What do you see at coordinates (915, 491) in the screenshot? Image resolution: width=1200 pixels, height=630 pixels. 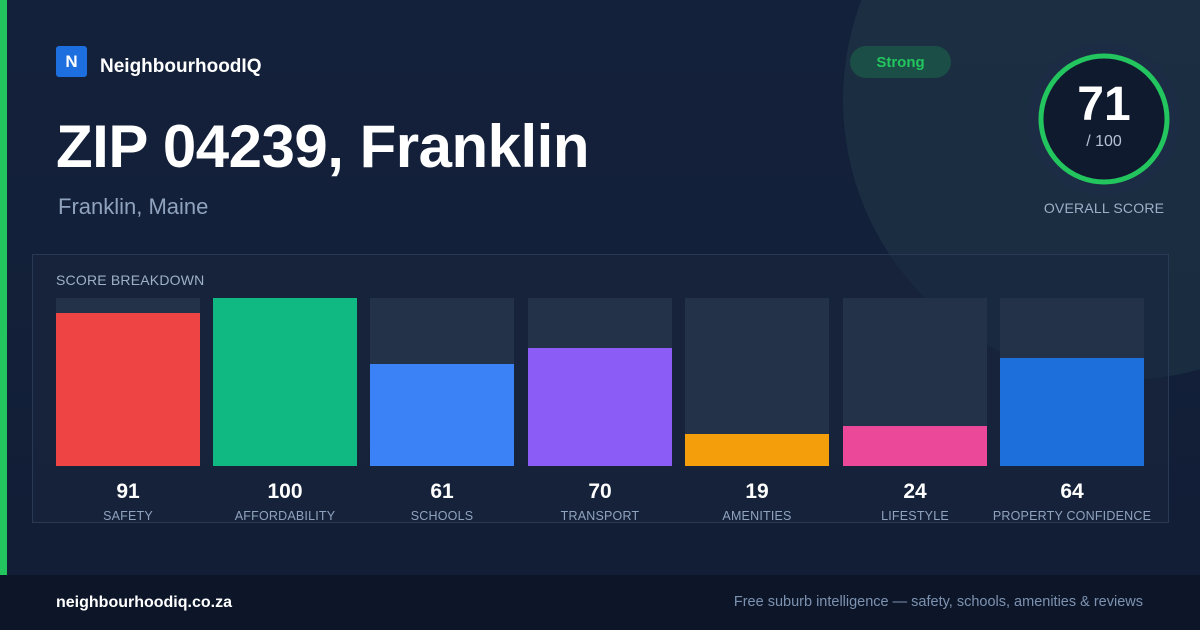 I see `bar-value: 24` at bounding box center [915, 491].